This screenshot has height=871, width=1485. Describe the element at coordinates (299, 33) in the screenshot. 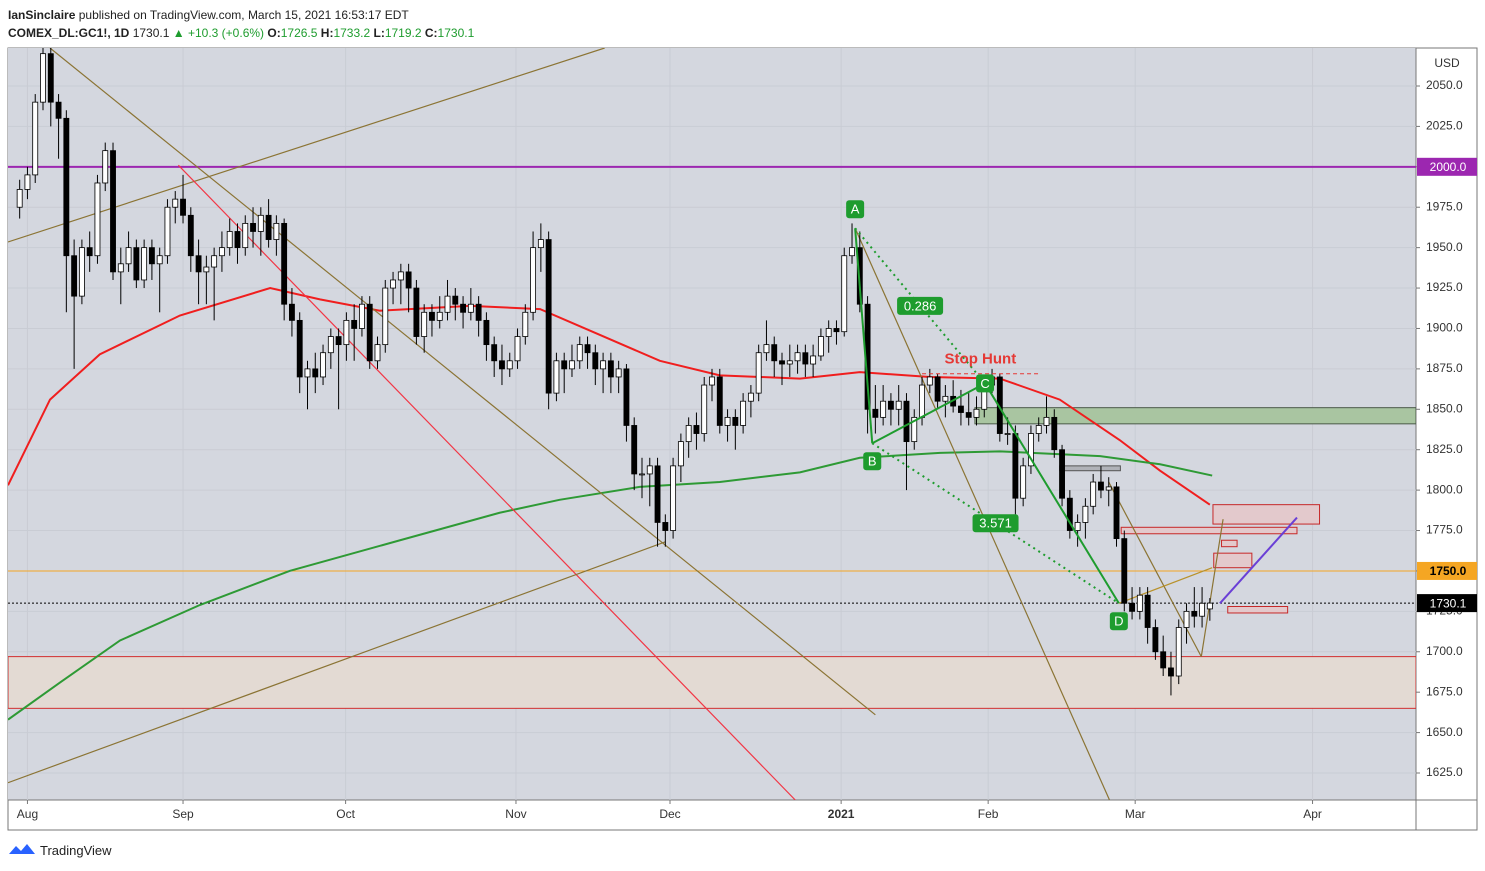

I see `ohlc-value: 1726.5` at that location.